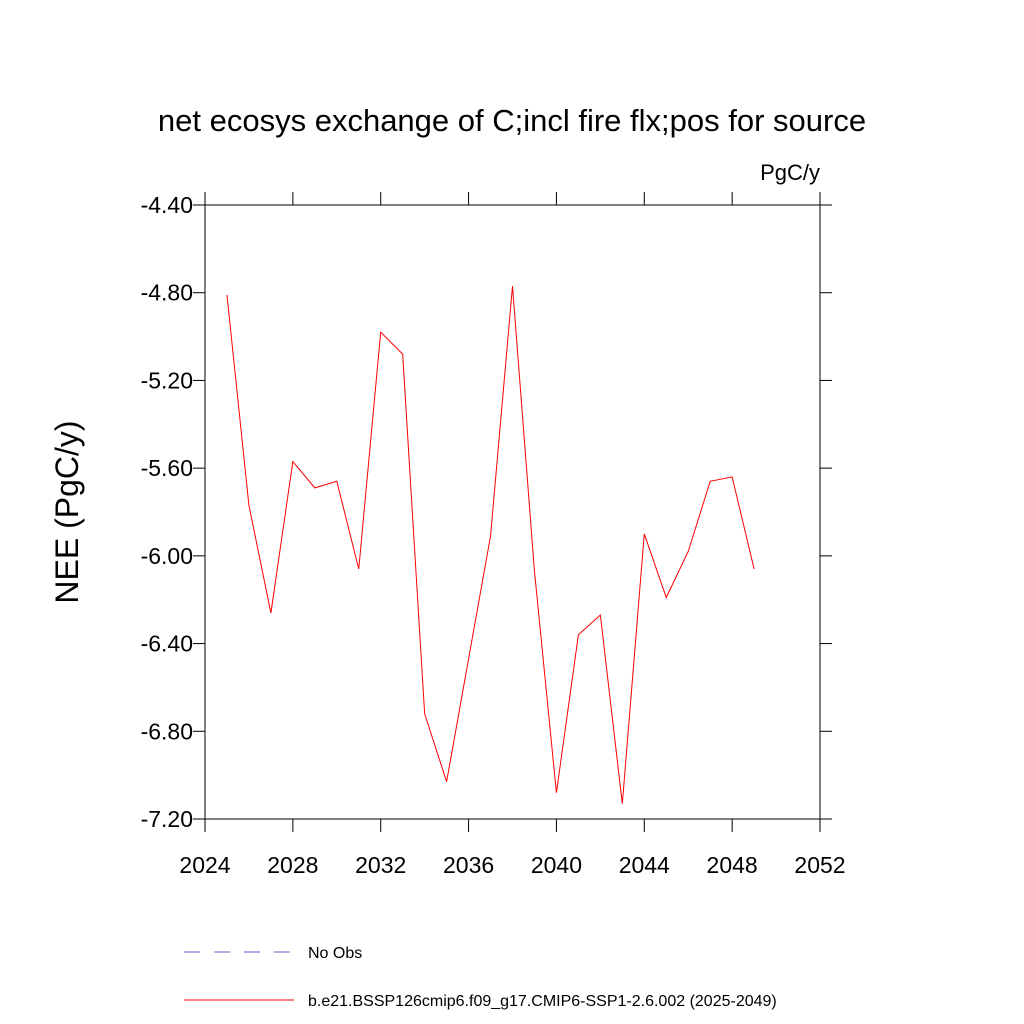 The image size is (1024, 1024). What do you see at coordinates (732, 865) in the screenshot?
I see `x-tick-label: 2048` at bounding box center [732, 865].